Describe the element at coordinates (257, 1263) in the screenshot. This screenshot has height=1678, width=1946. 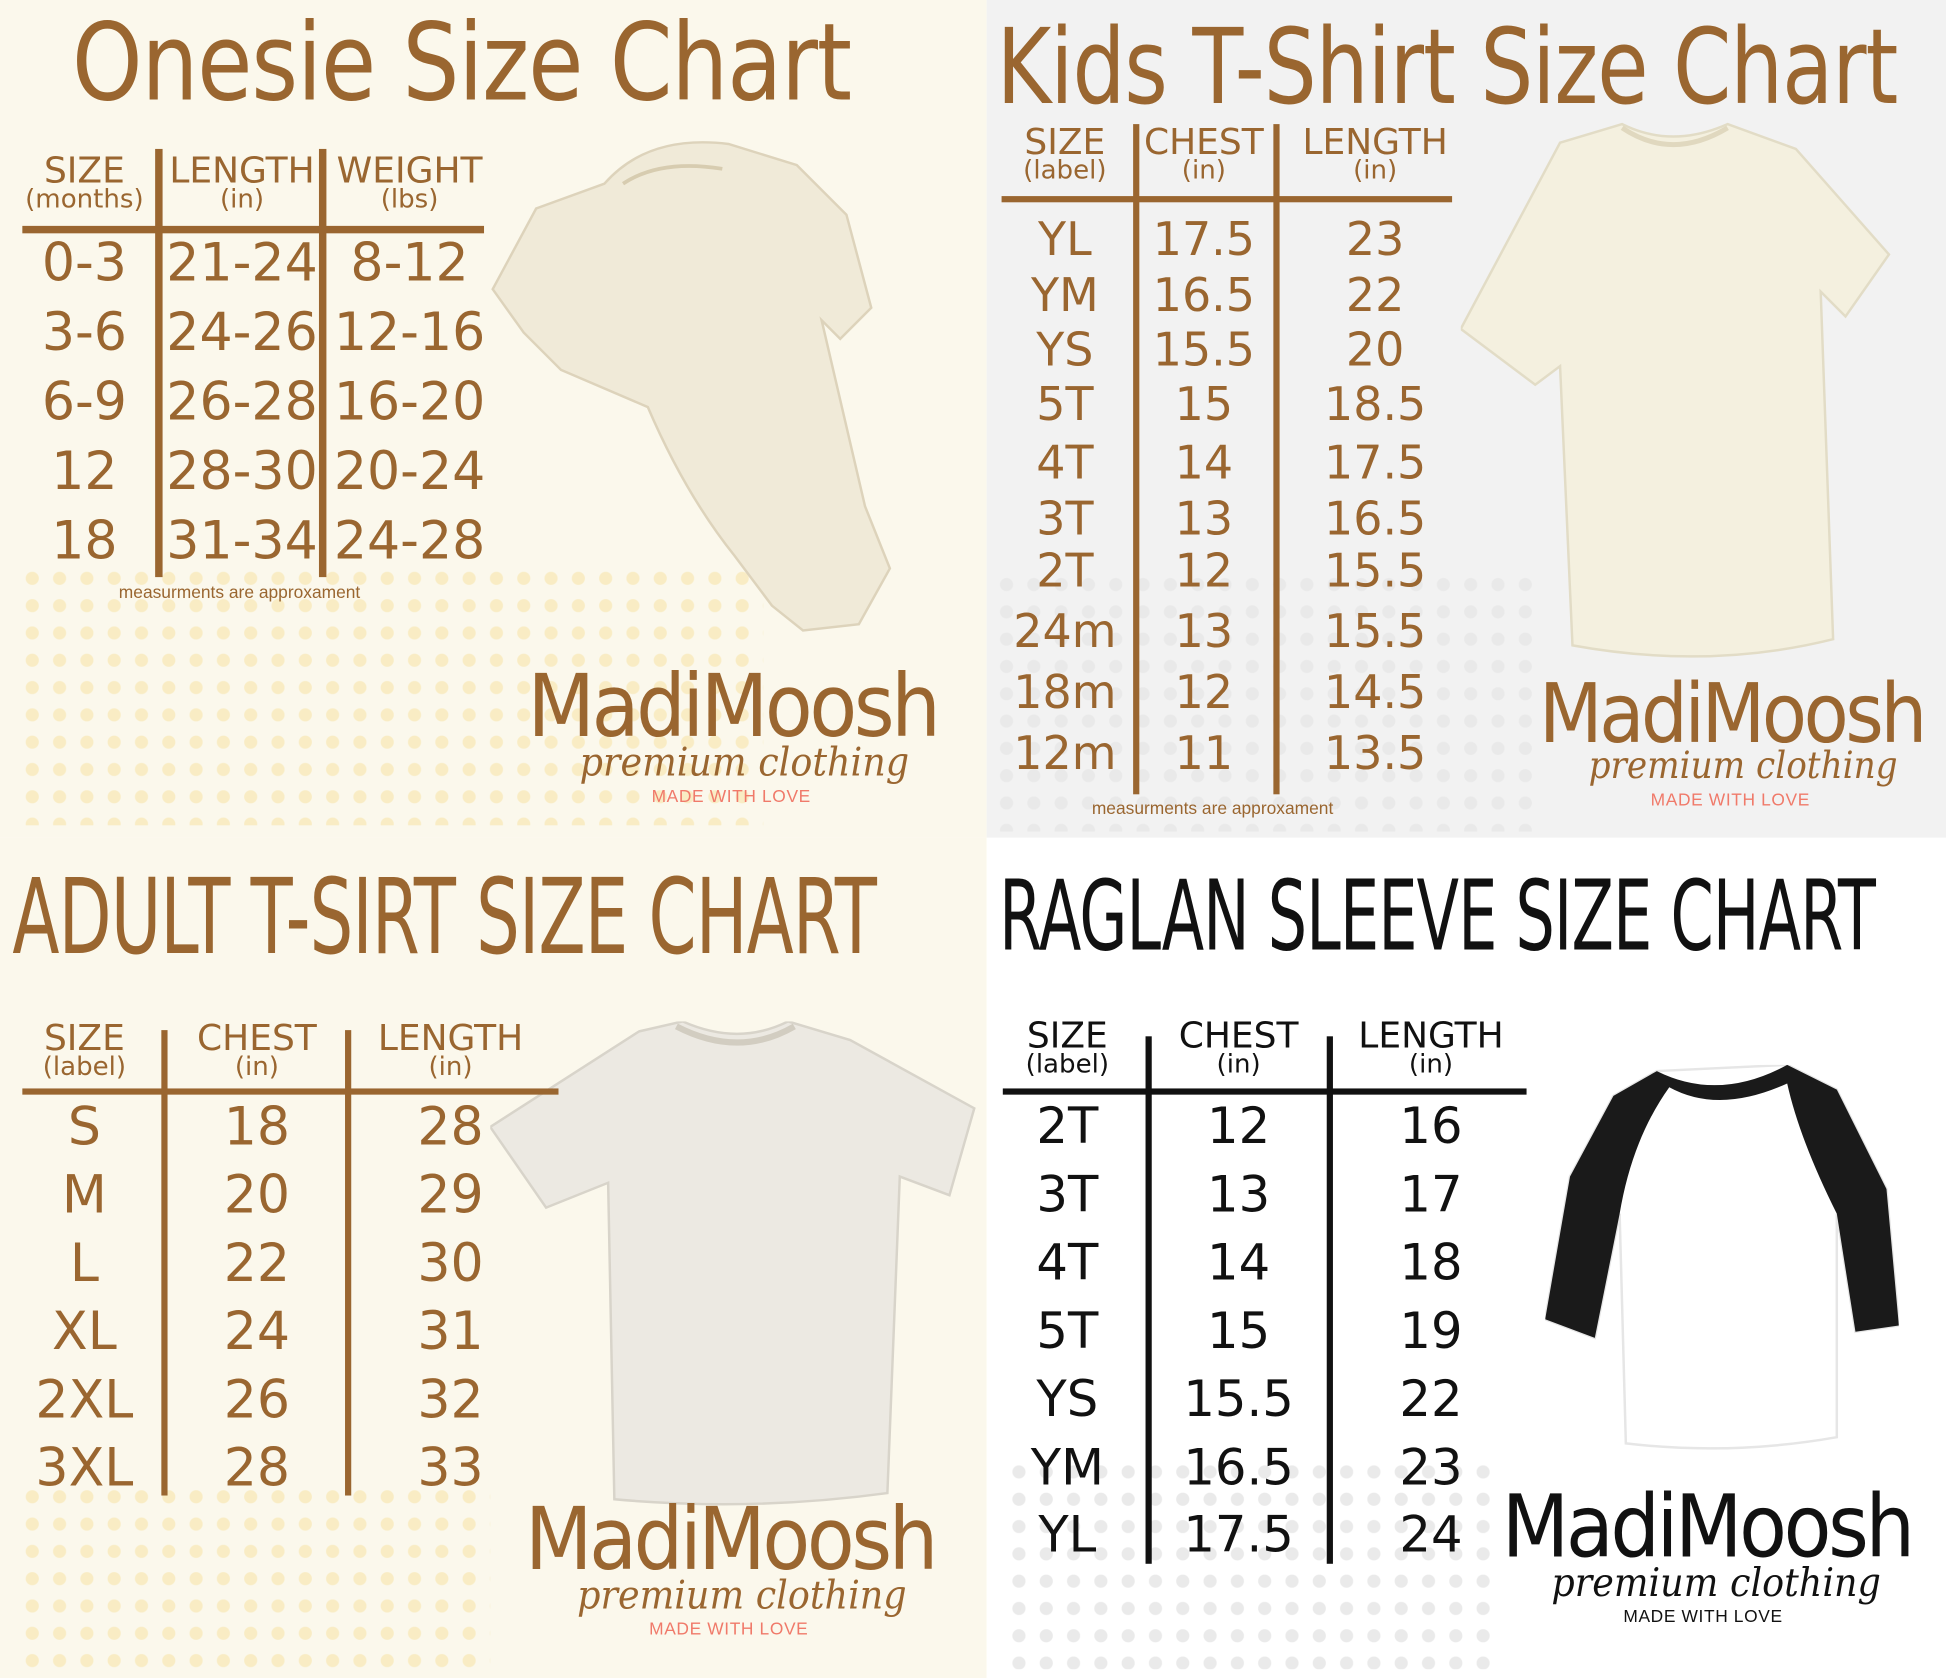
I see `table-cell-chest: 22` at that location.